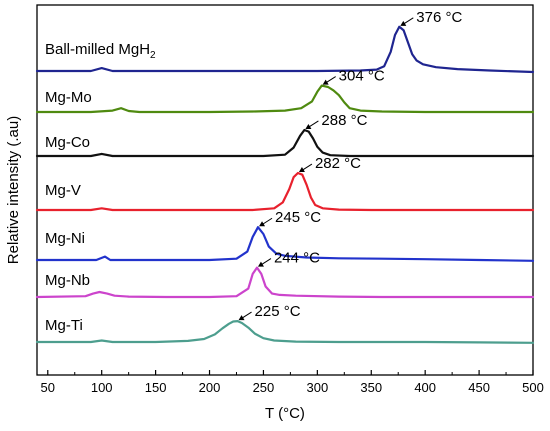  What do you see at coordinates (65, 238) in the screenshot?
I see `series-label: Mg-Ni` at bounding box center [65, 238].